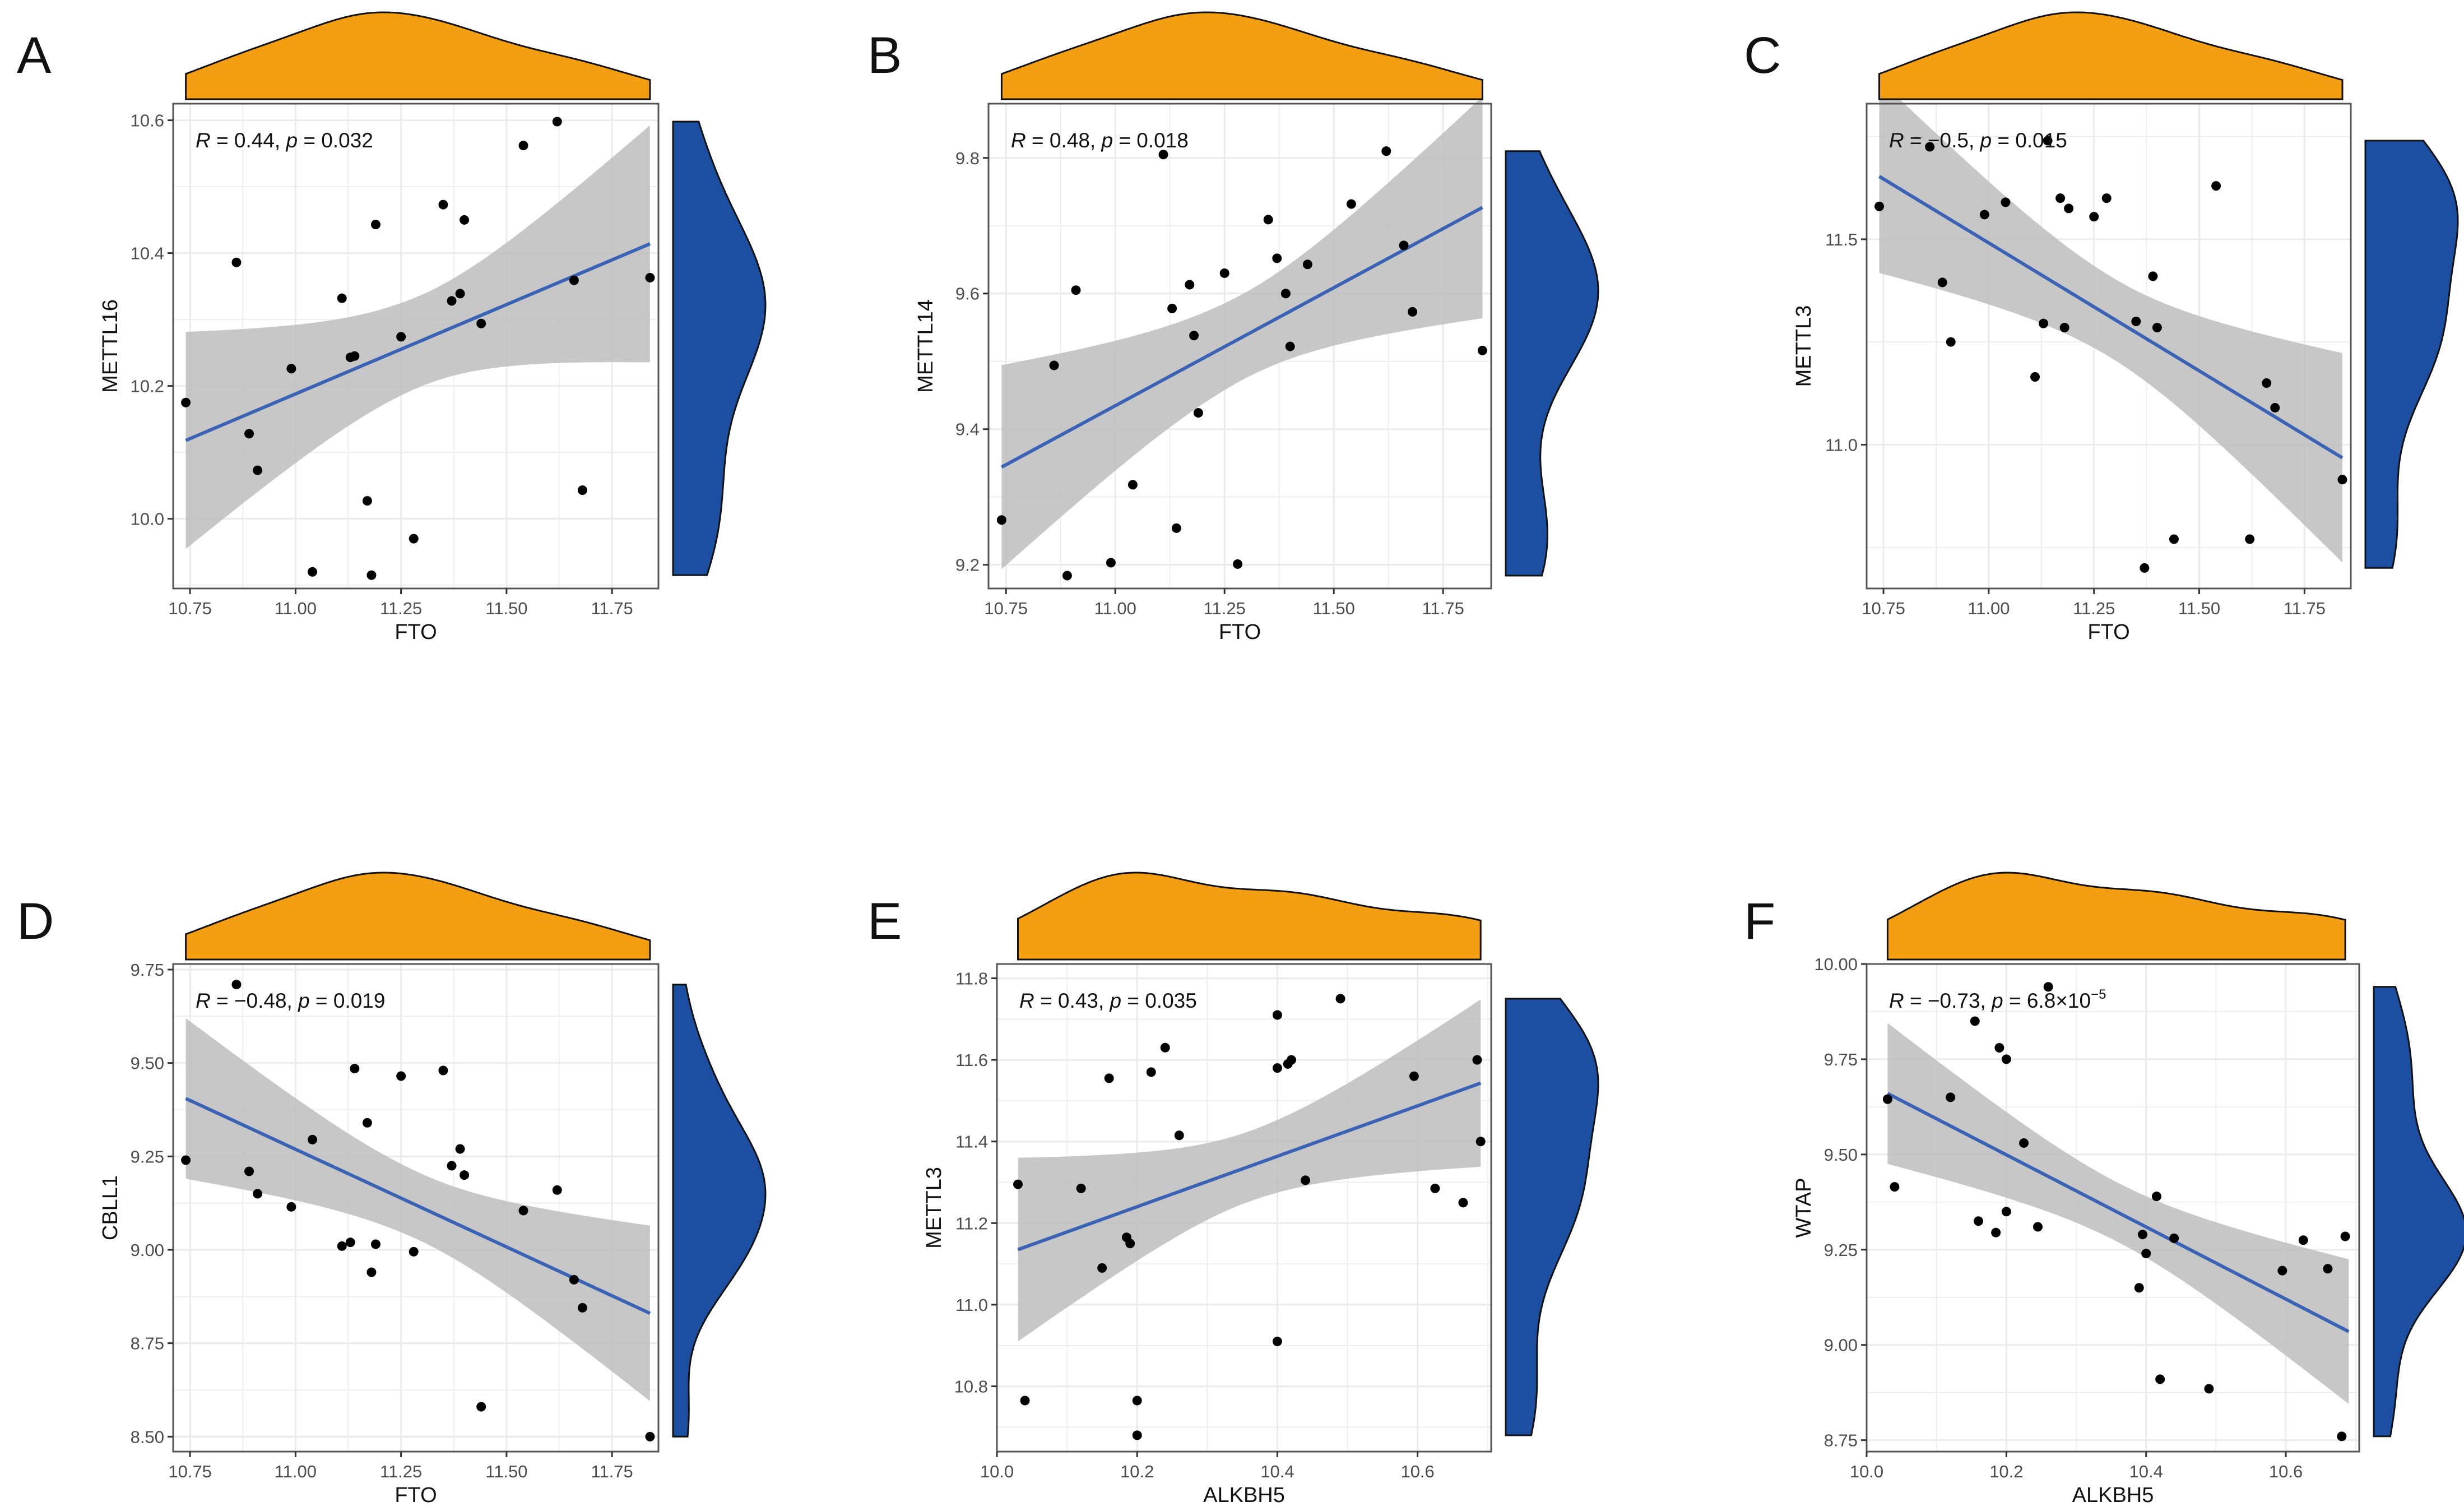  I want to click on y-tick-label: 9.6, so click(967, 294).